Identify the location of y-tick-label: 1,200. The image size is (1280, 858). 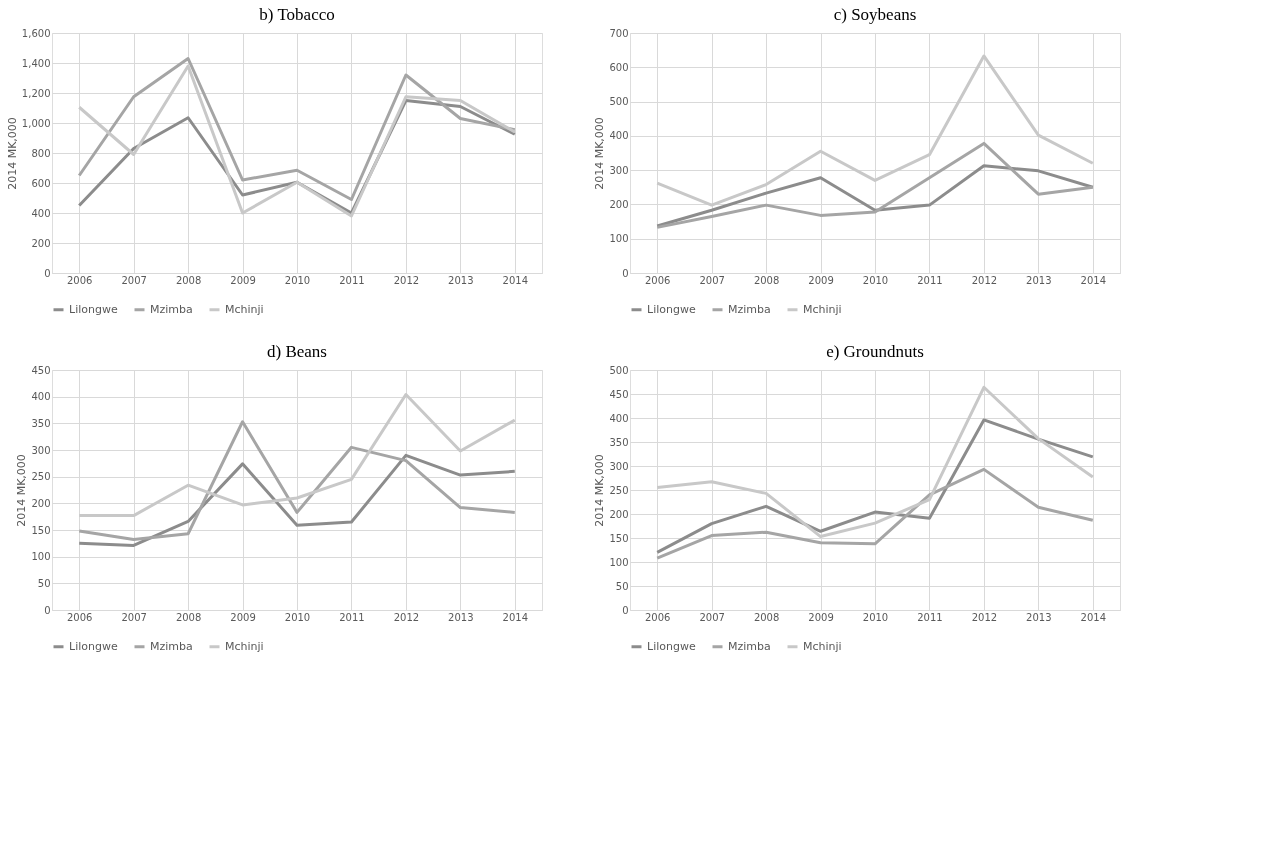
(36, 93).